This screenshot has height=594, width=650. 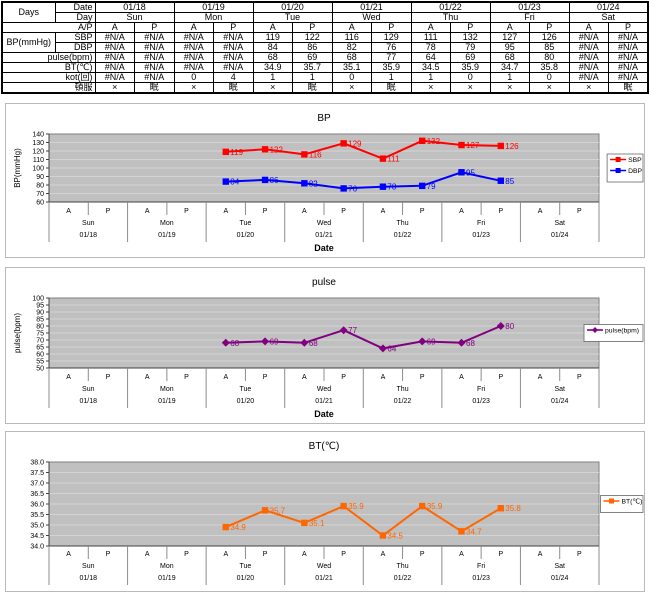 What do you see at coordinates (277, 149) in the screenshot?
I see `data-label: 122` at bounding box center [277, 149].